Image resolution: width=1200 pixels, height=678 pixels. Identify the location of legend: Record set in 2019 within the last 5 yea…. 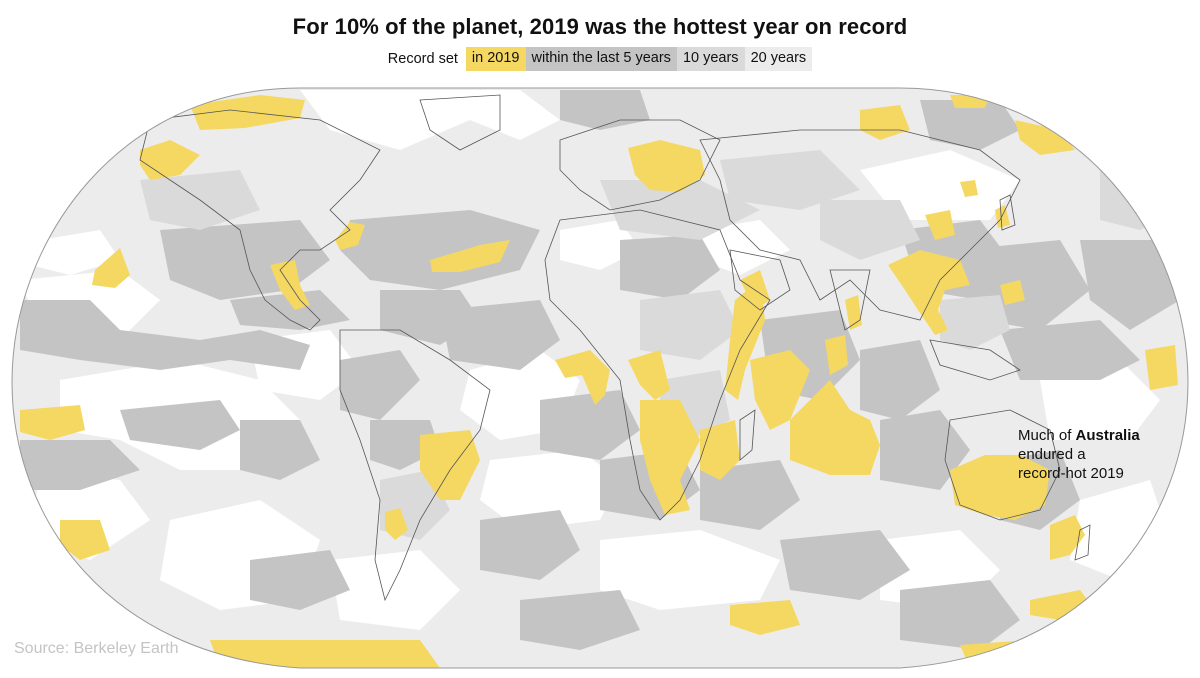
(600, 59).